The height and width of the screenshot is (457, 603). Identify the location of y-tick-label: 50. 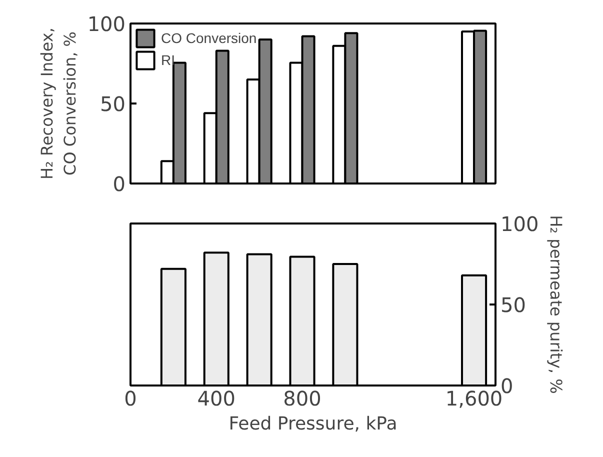
(113, 104).